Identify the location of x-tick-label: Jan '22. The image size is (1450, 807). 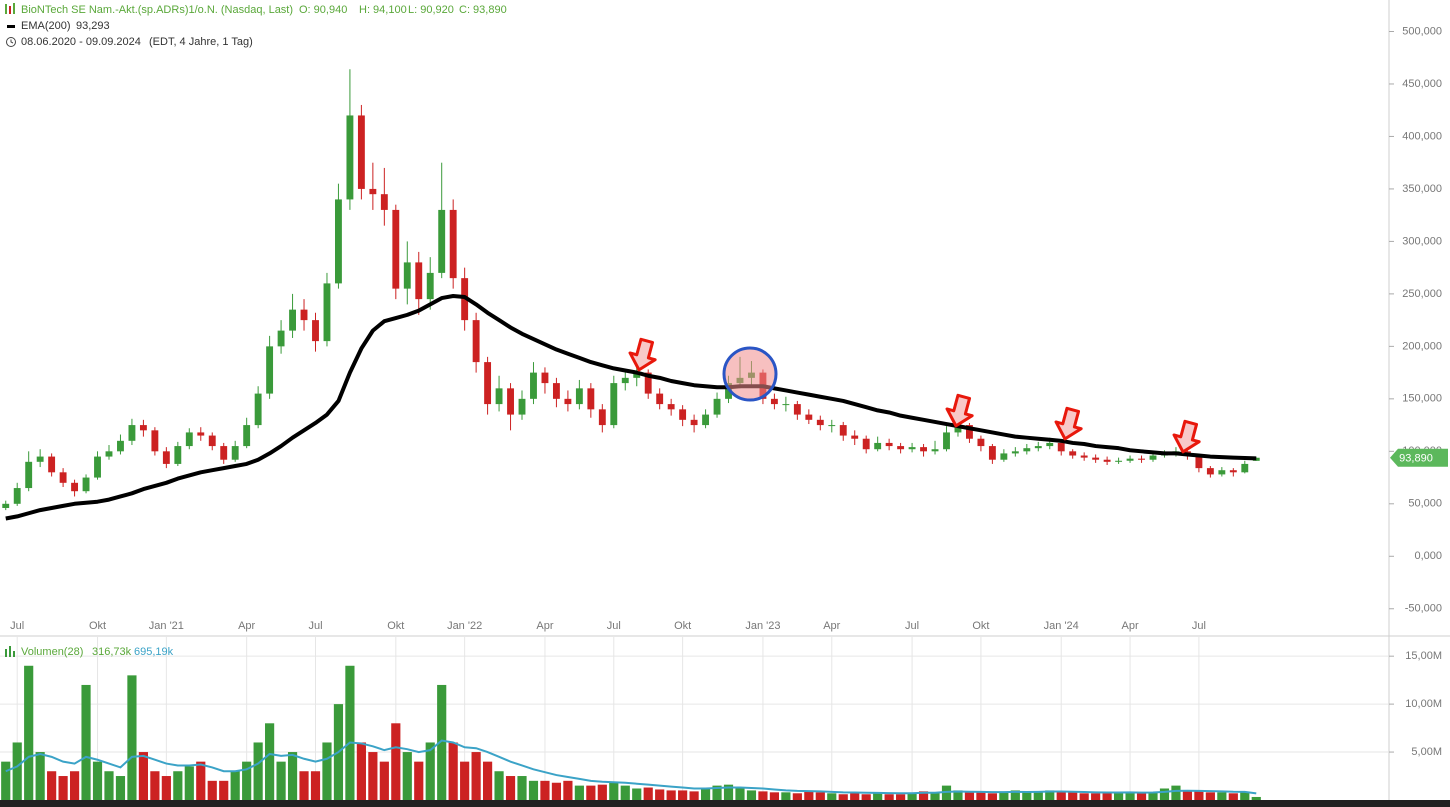
(464, 626).